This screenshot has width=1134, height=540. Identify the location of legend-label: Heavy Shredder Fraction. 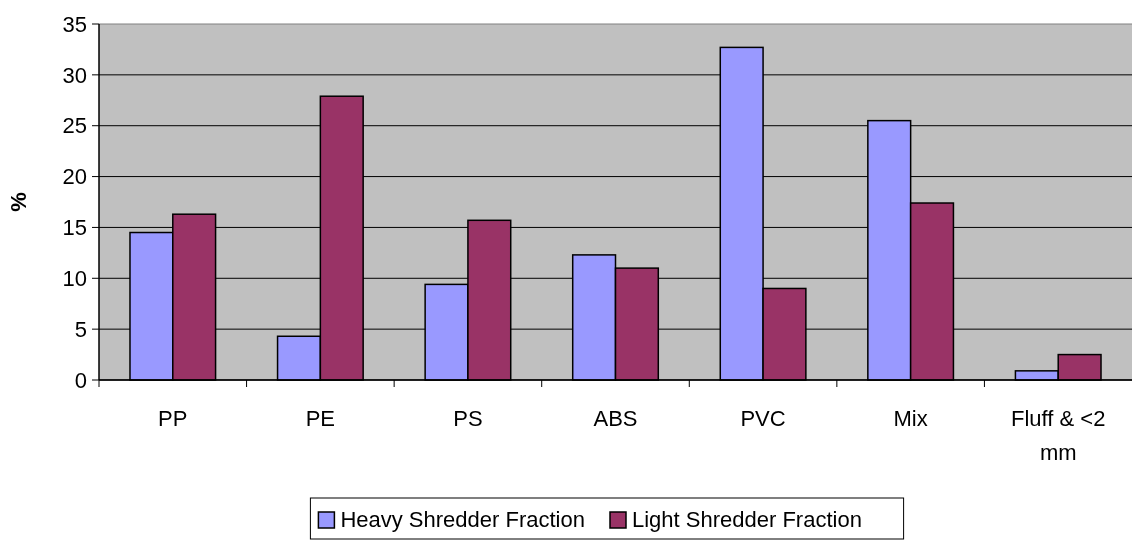
(462, 519).